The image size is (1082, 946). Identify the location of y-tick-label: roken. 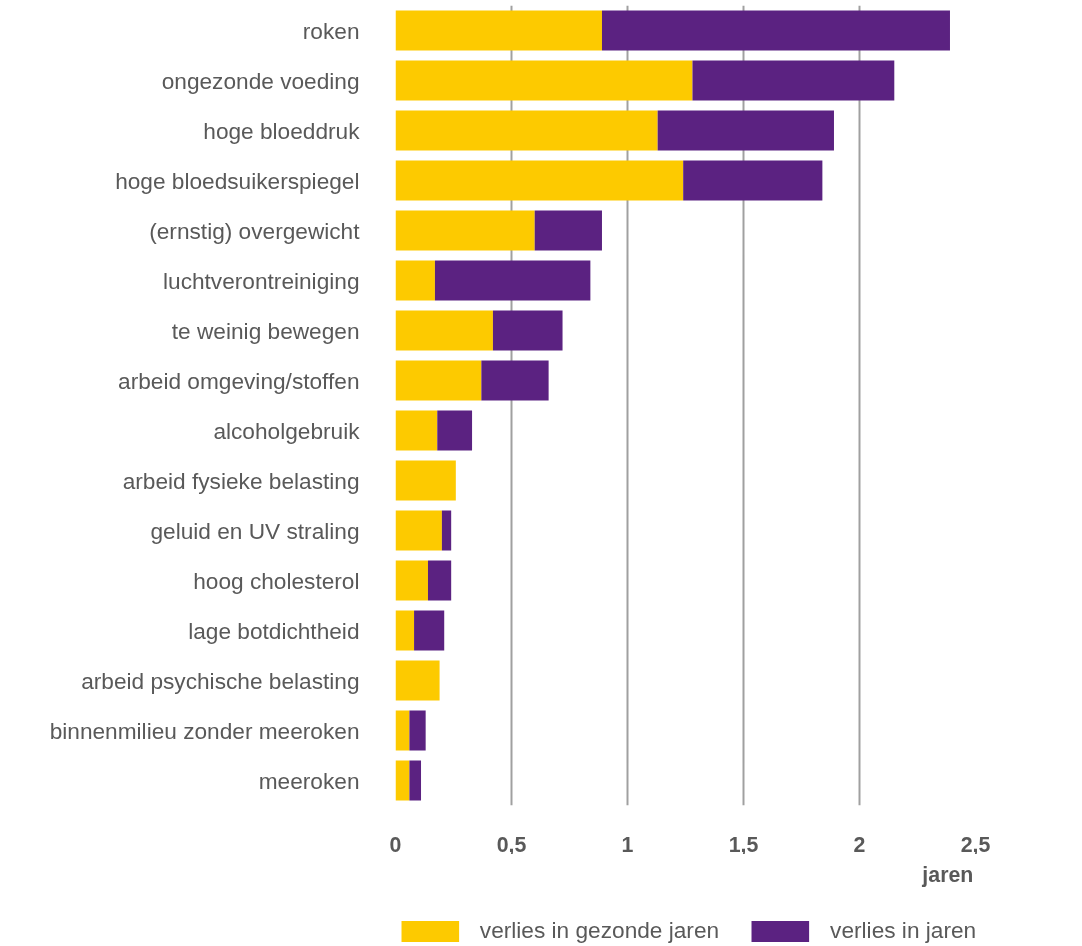
(331, 30).